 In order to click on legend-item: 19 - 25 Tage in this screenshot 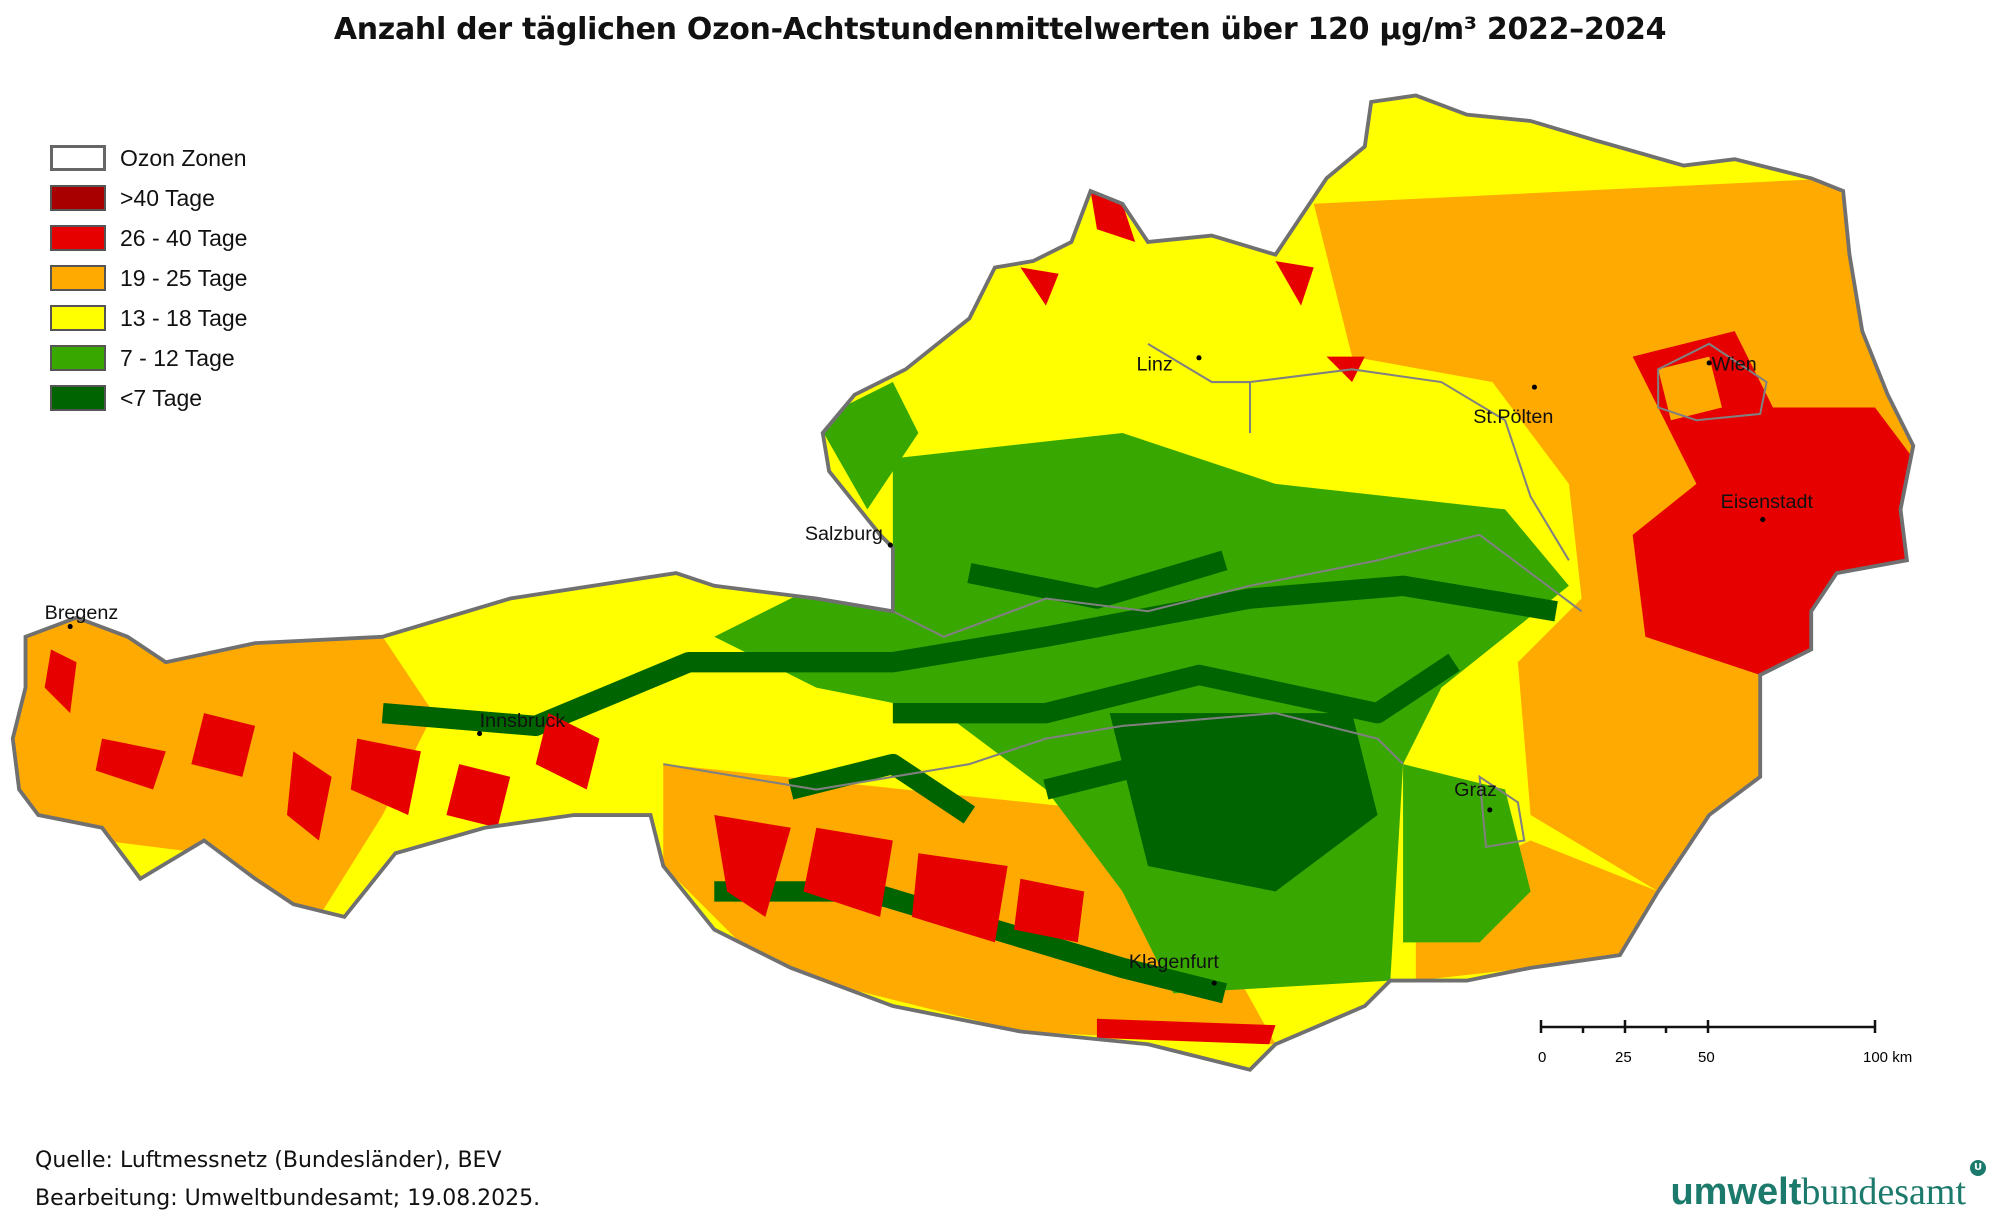, I will do `click(148, 278)`.